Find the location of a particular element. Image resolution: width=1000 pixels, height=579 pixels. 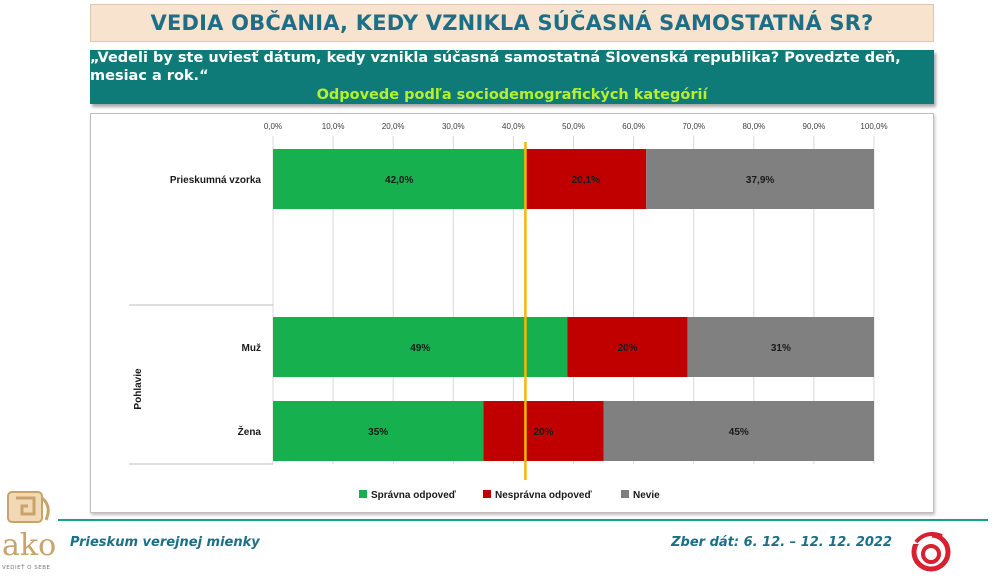

category-label: Muž is located at coordinates (251, 348).